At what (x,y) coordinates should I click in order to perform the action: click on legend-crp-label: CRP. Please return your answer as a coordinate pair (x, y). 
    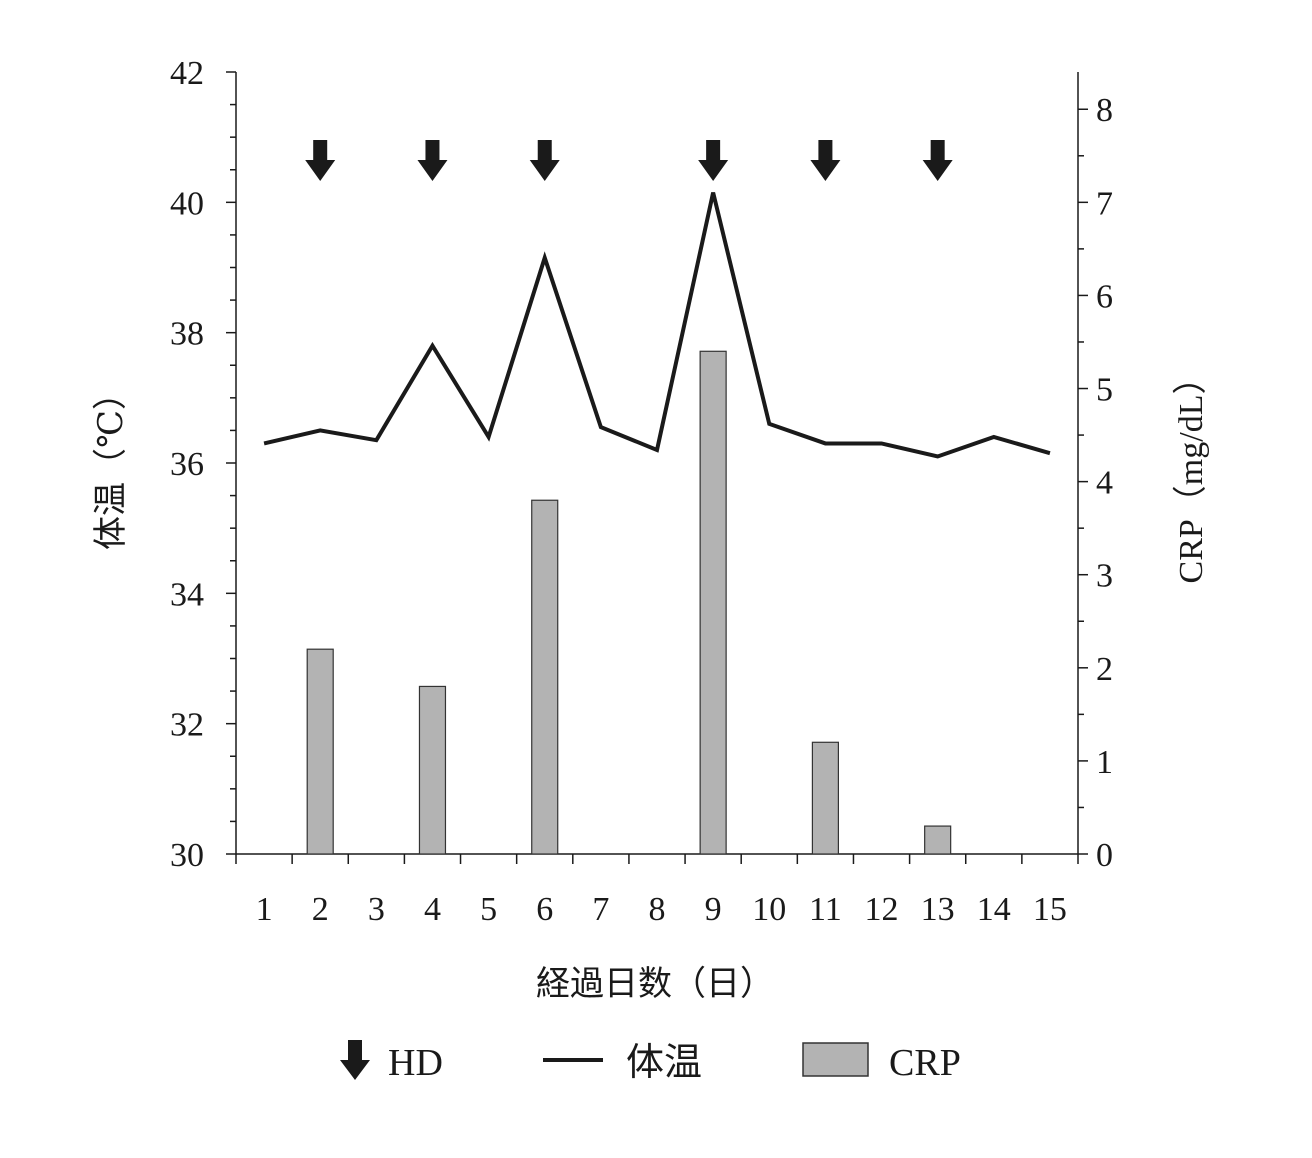
    Looking at the image, I should click on (925, 1063).